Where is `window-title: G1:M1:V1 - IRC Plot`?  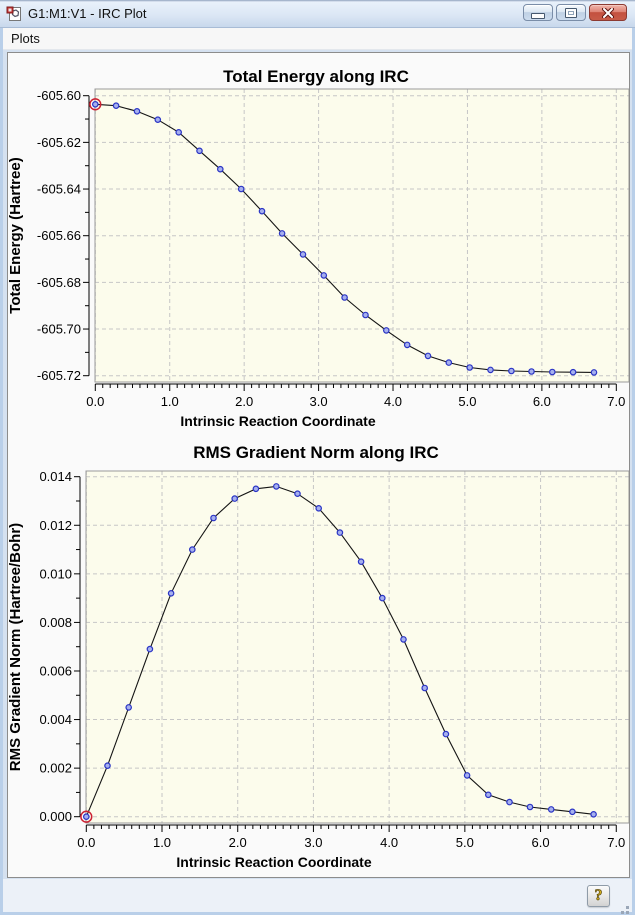
window-title: G1:M1:V1 - IRC Plot is located at coordinates (87, 13).